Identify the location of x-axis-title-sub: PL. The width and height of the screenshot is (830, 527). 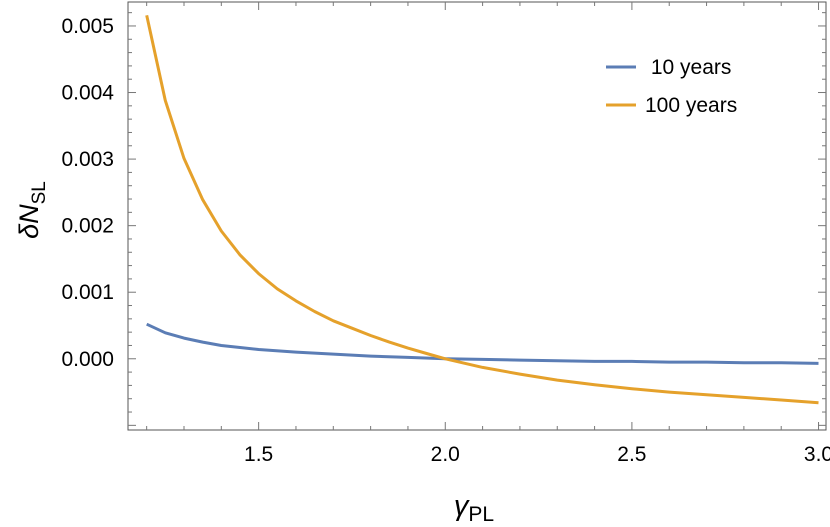
(481, 514).